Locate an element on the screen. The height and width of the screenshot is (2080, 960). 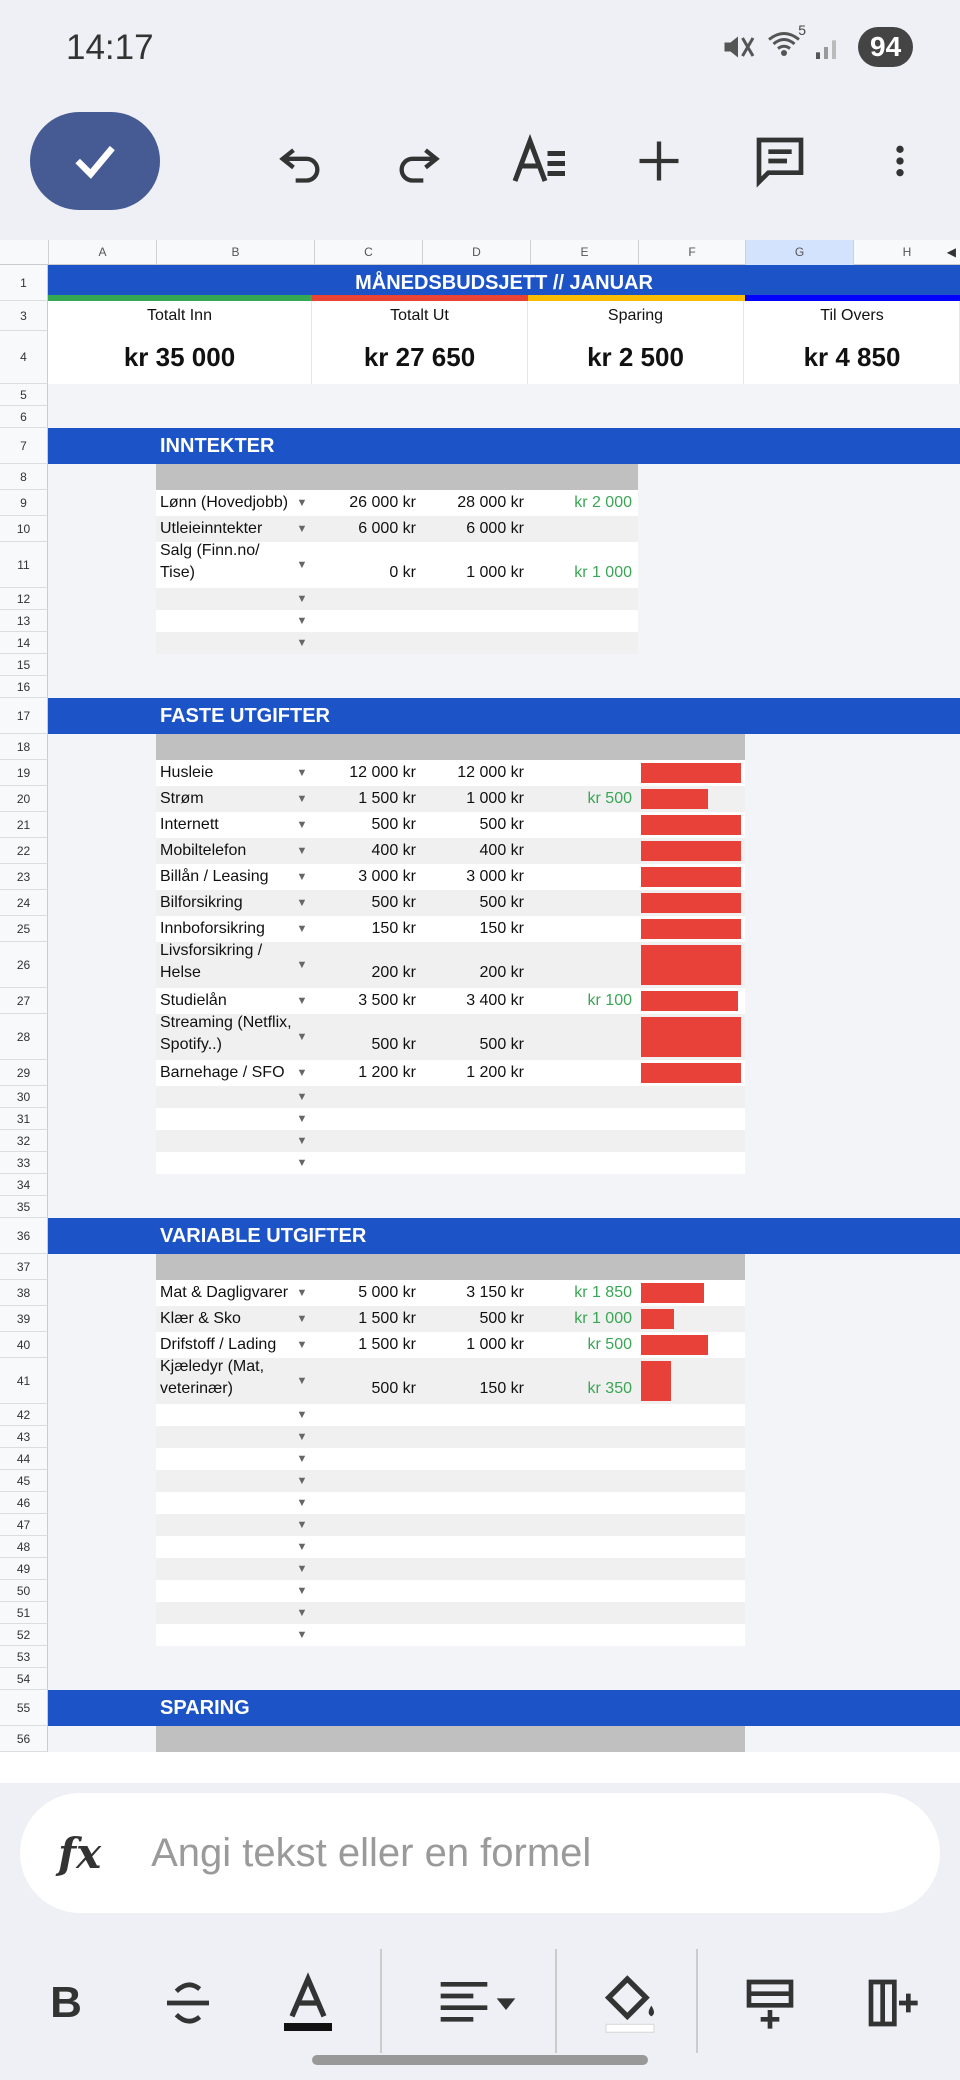
remaining-cell: kr 1 850 is located at coordinates (603, 1292).